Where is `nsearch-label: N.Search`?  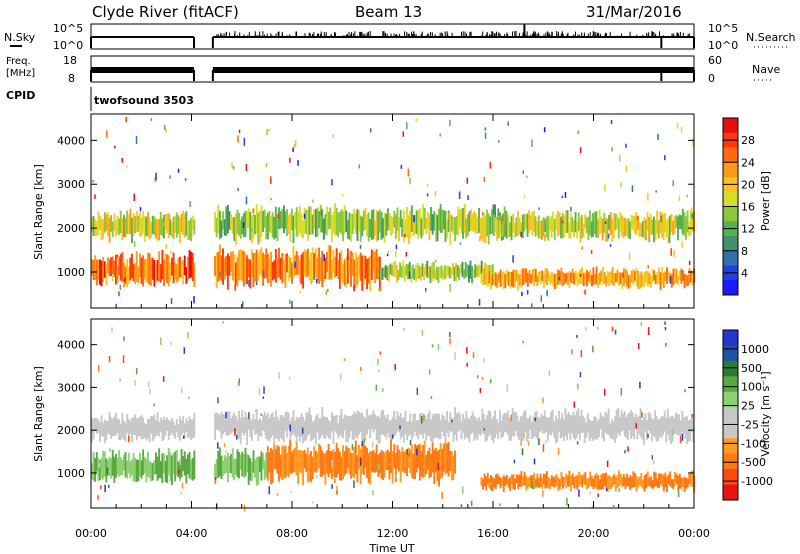
nsearch-label: N.Search is located at coordinates (771, 37).